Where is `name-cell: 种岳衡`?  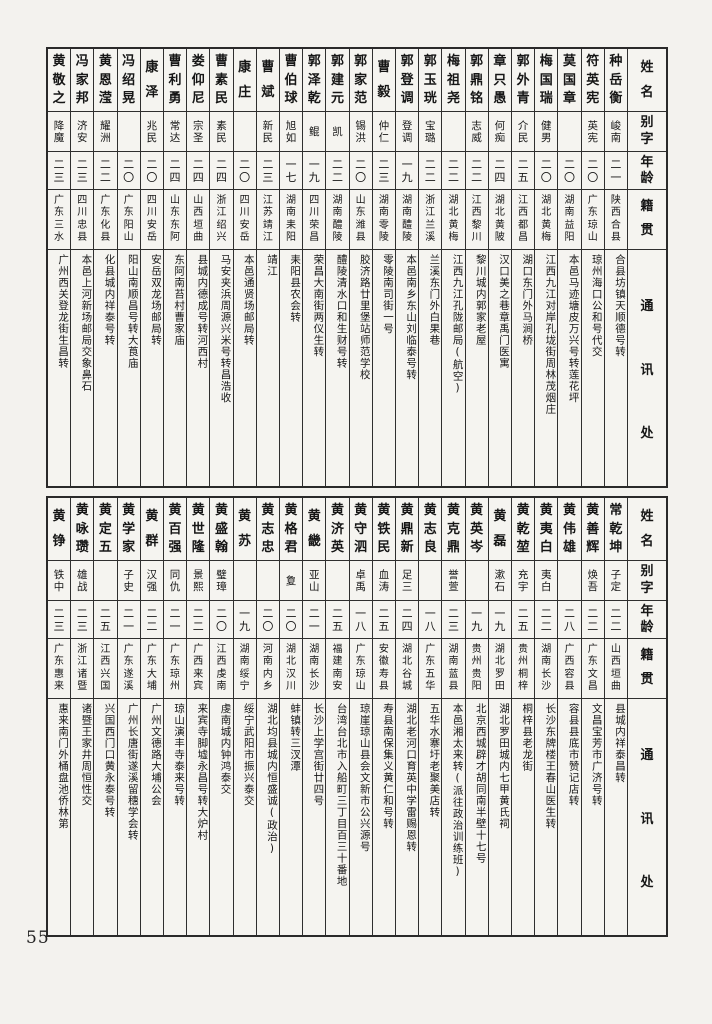 name-cell: 种岳衡 is located at coordinates (616, 80).